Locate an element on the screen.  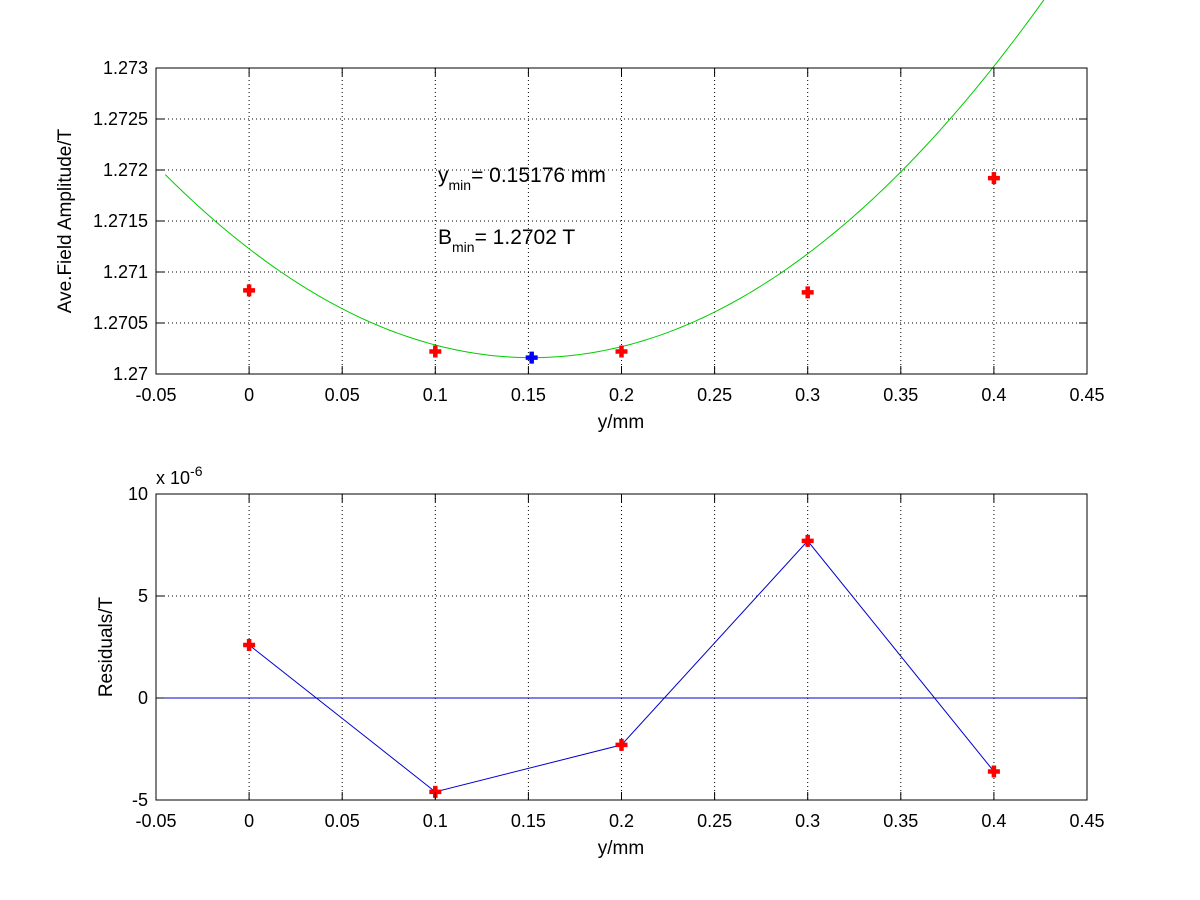
top-x-tick-label: 0.2 is located at coordinates (621, 395).